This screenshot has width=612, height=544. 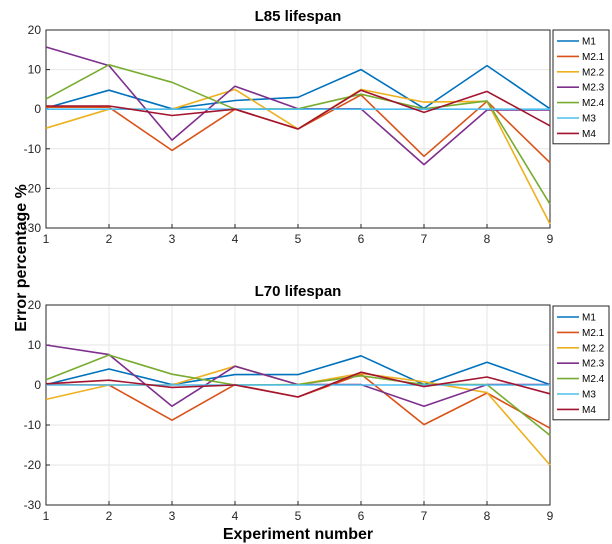 I want to click on x-axis-label: Experiment number, so click(x=298, y=534).